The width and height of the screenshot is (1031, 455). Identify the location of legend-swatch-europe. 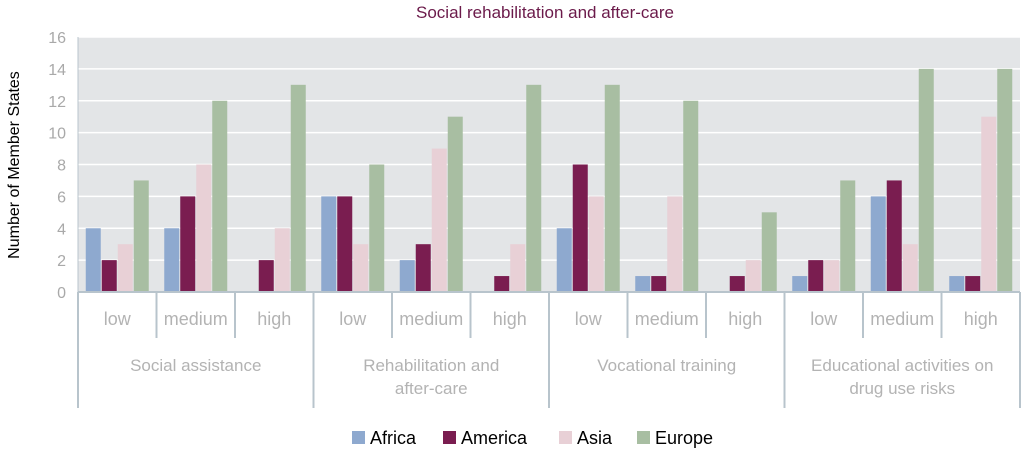
(643, 437).